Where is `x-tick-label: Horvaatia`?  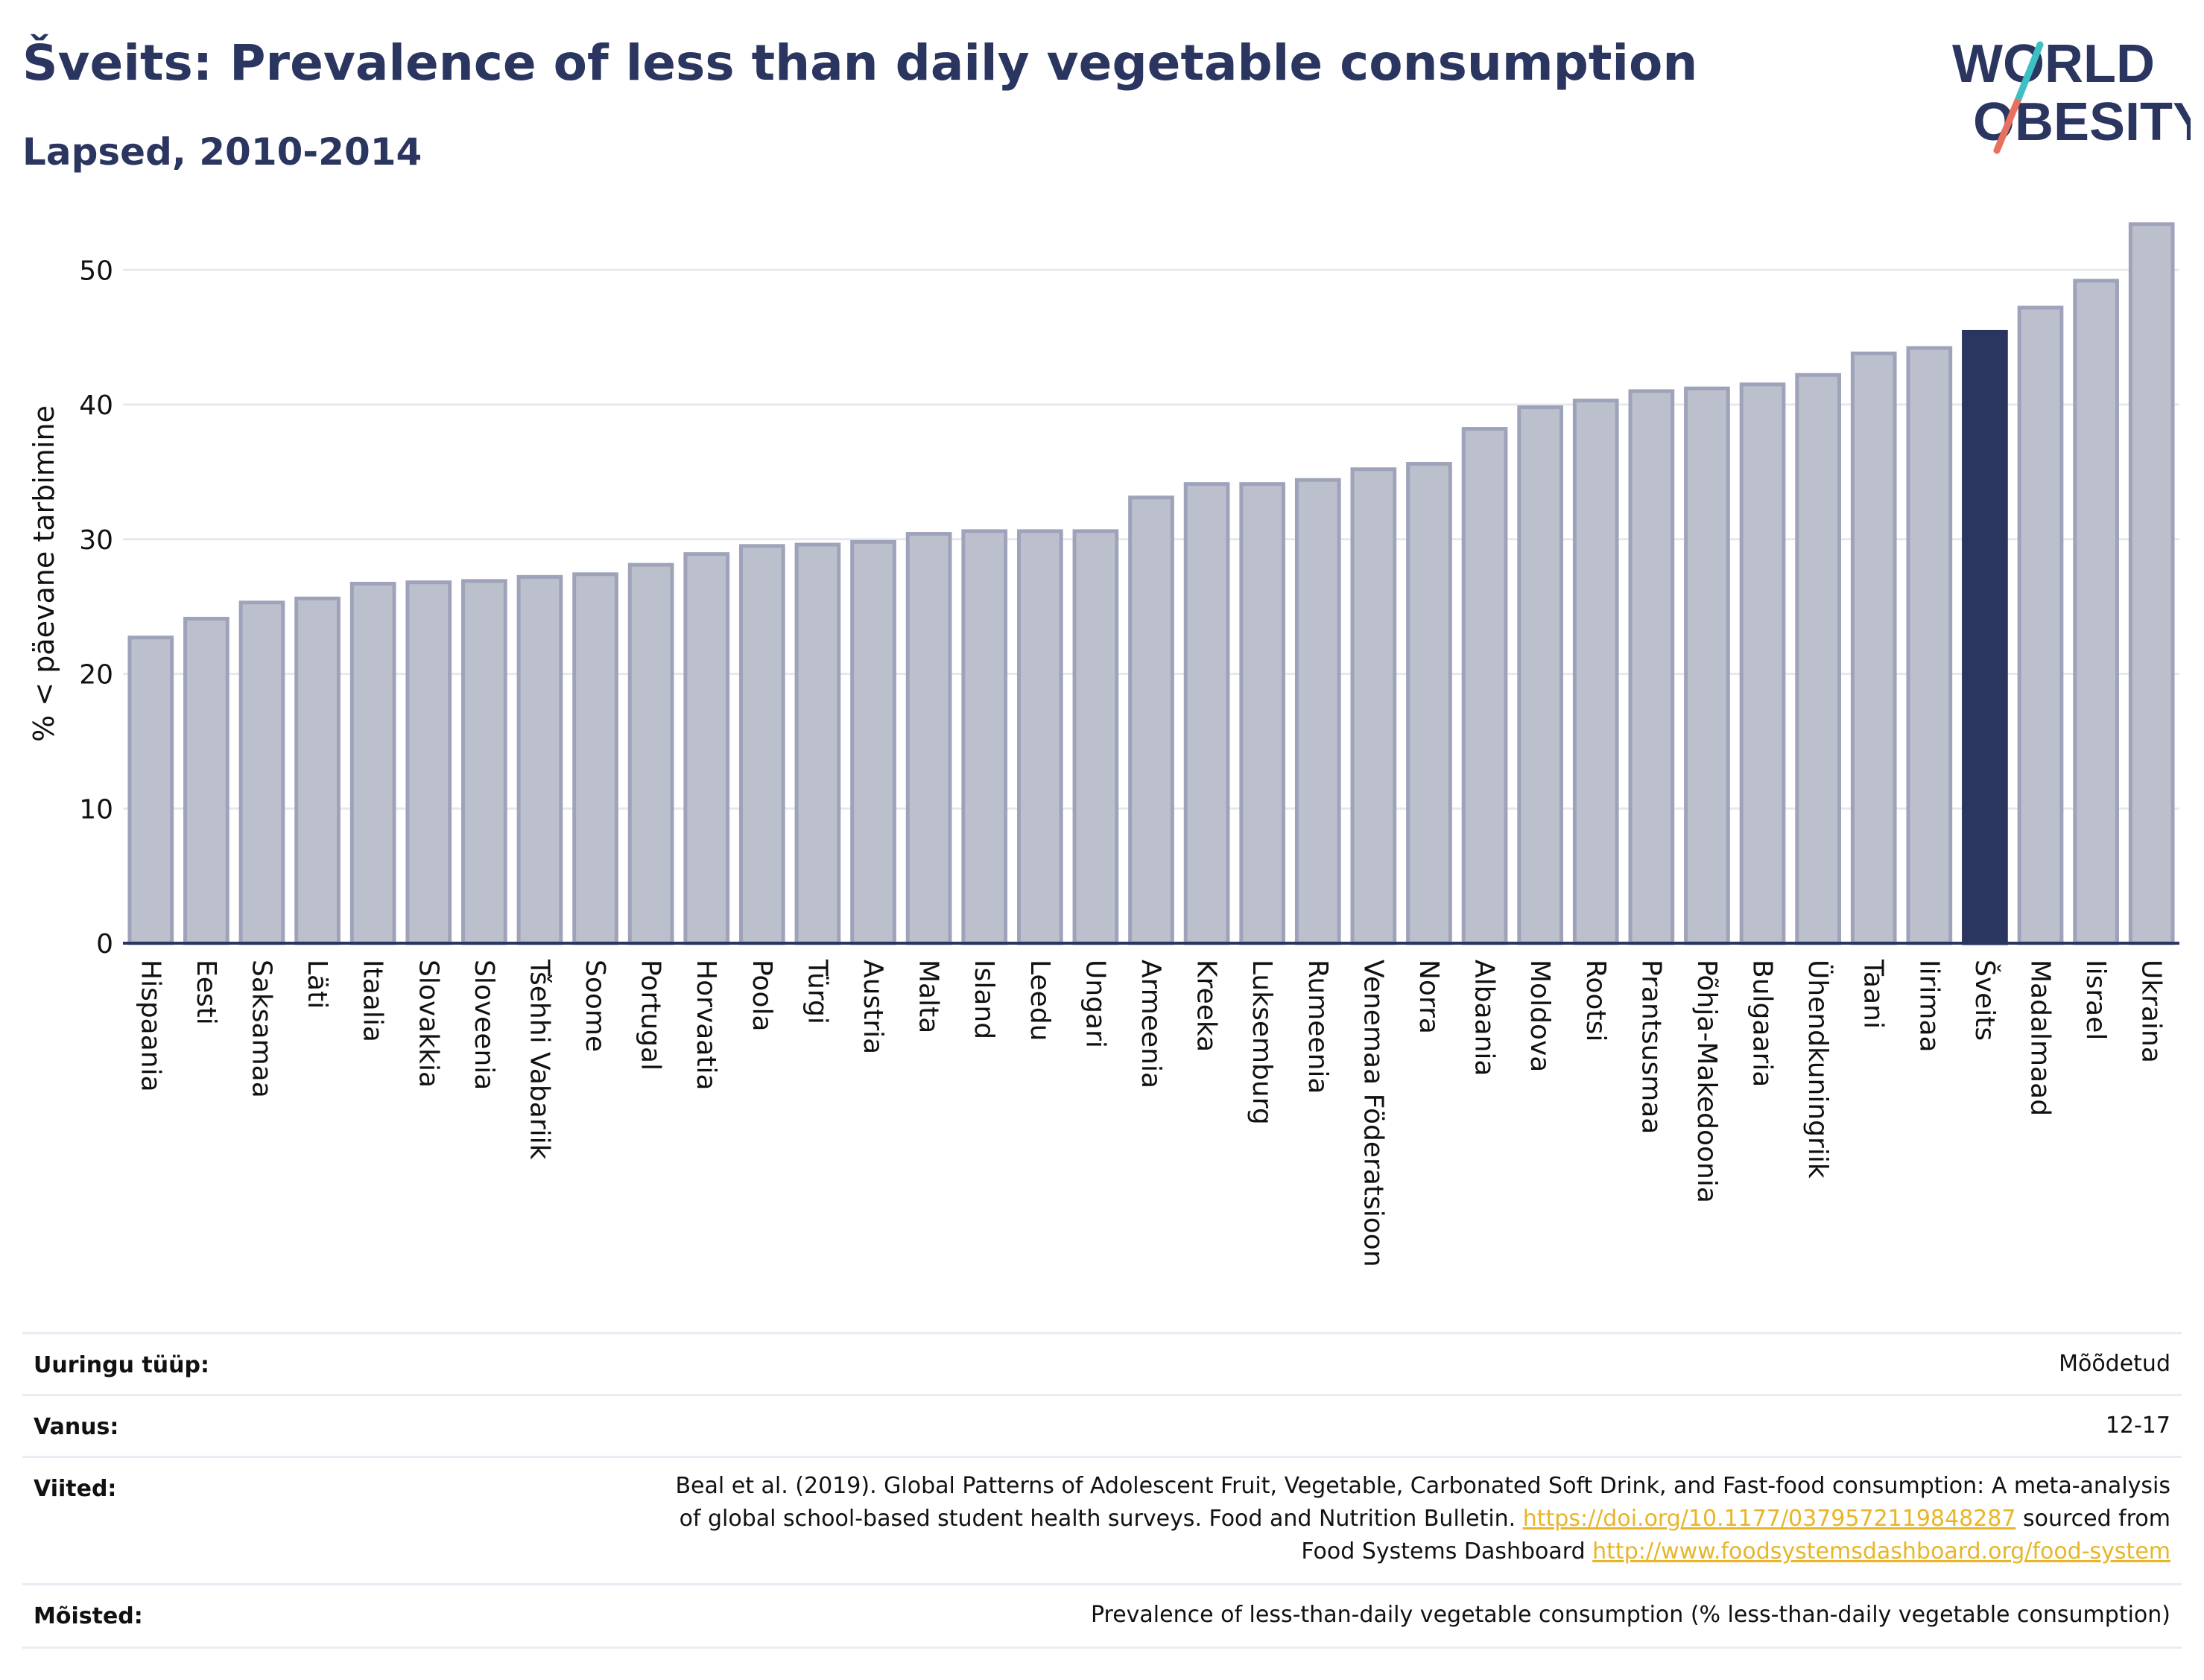
x-tick-label: Horvaatia is located at coordinates (706, 1025).